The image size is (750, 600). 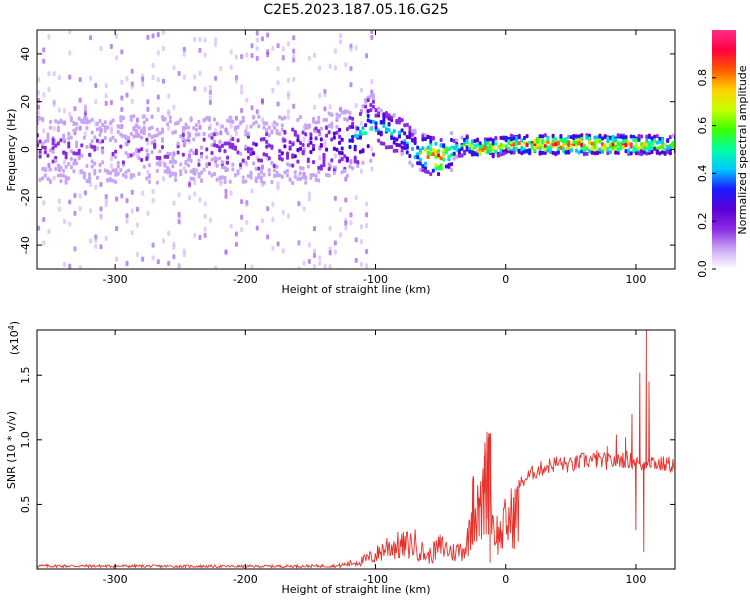 I want to click on x-tick-label: 0, so click(x=505, y=579).